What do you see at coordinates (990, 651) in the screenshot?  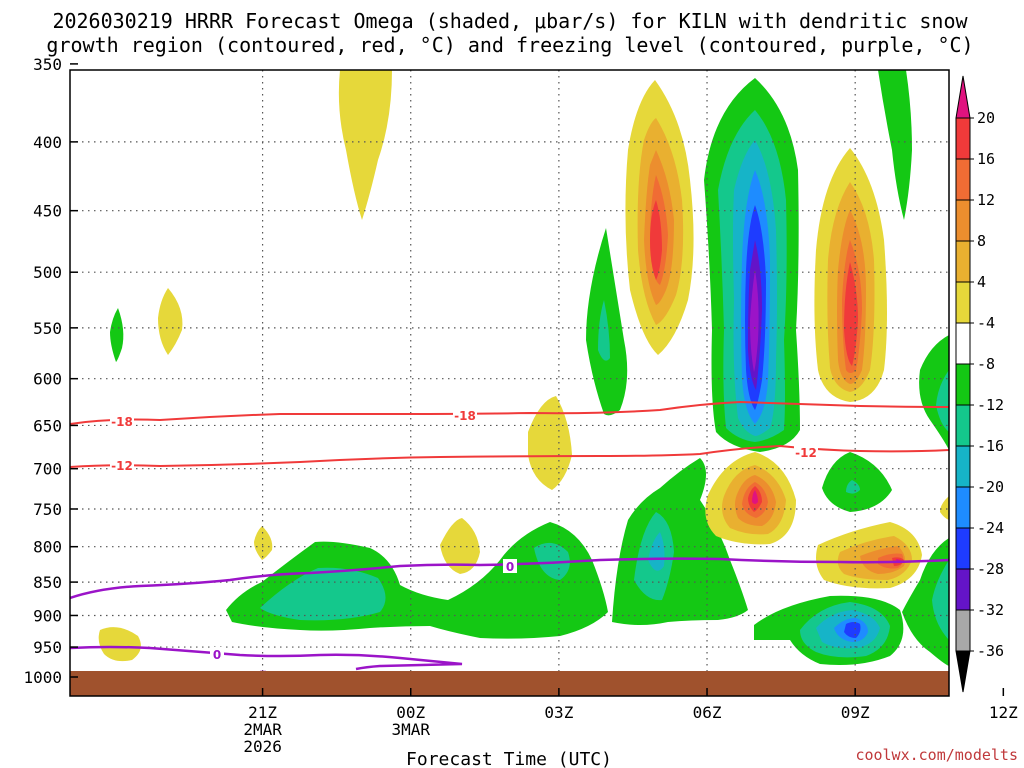 I see `colorbar-label-13: -36` at bounding box center [990, 651].